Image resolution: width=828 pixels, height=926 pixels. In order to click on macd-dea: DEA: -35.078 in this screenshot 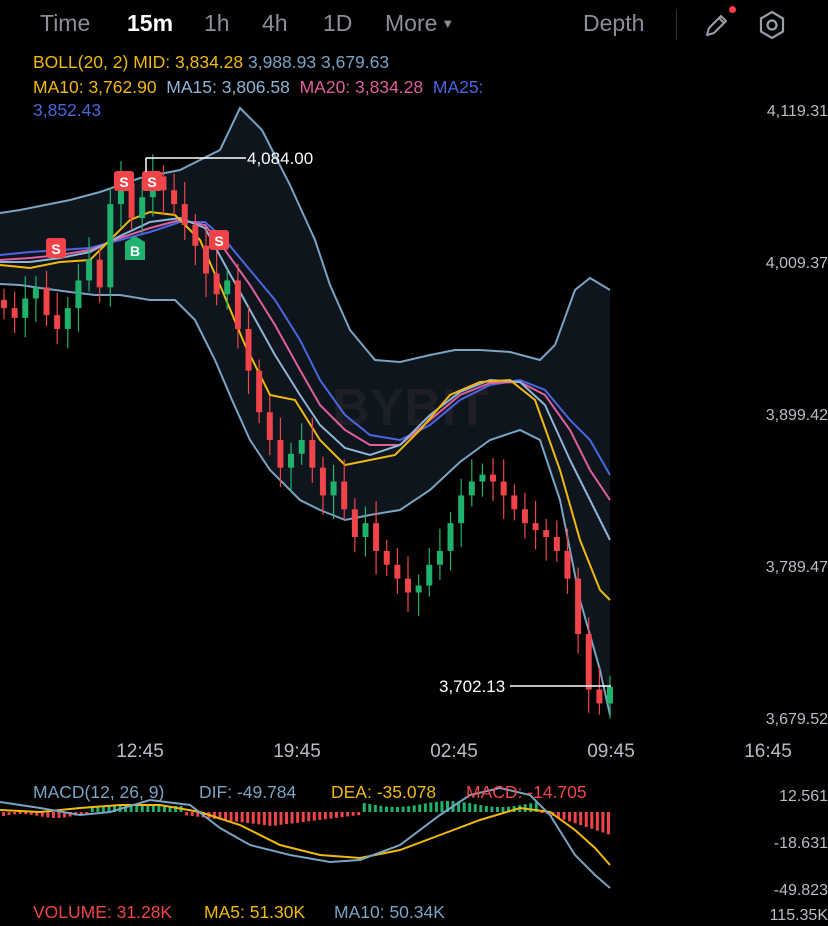, I will do `click(383, 792)`.